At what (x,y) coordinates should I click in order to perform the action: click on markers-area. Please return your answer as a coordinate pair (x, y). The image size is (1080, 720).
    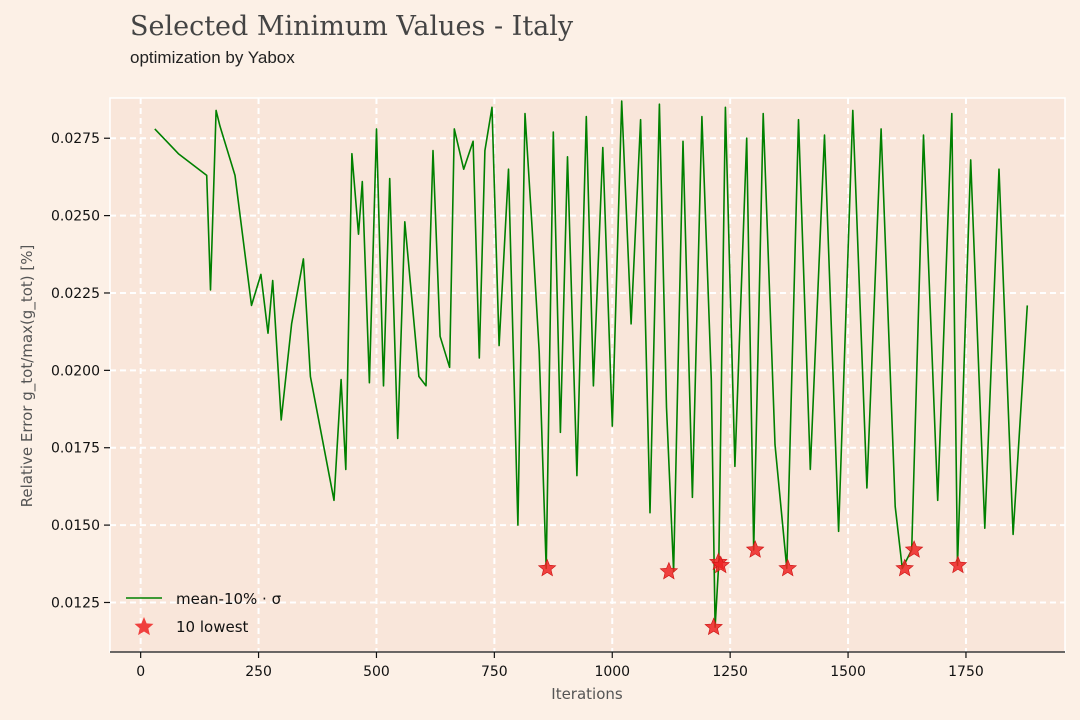
    Looking at the image, I should click on (752, 588).